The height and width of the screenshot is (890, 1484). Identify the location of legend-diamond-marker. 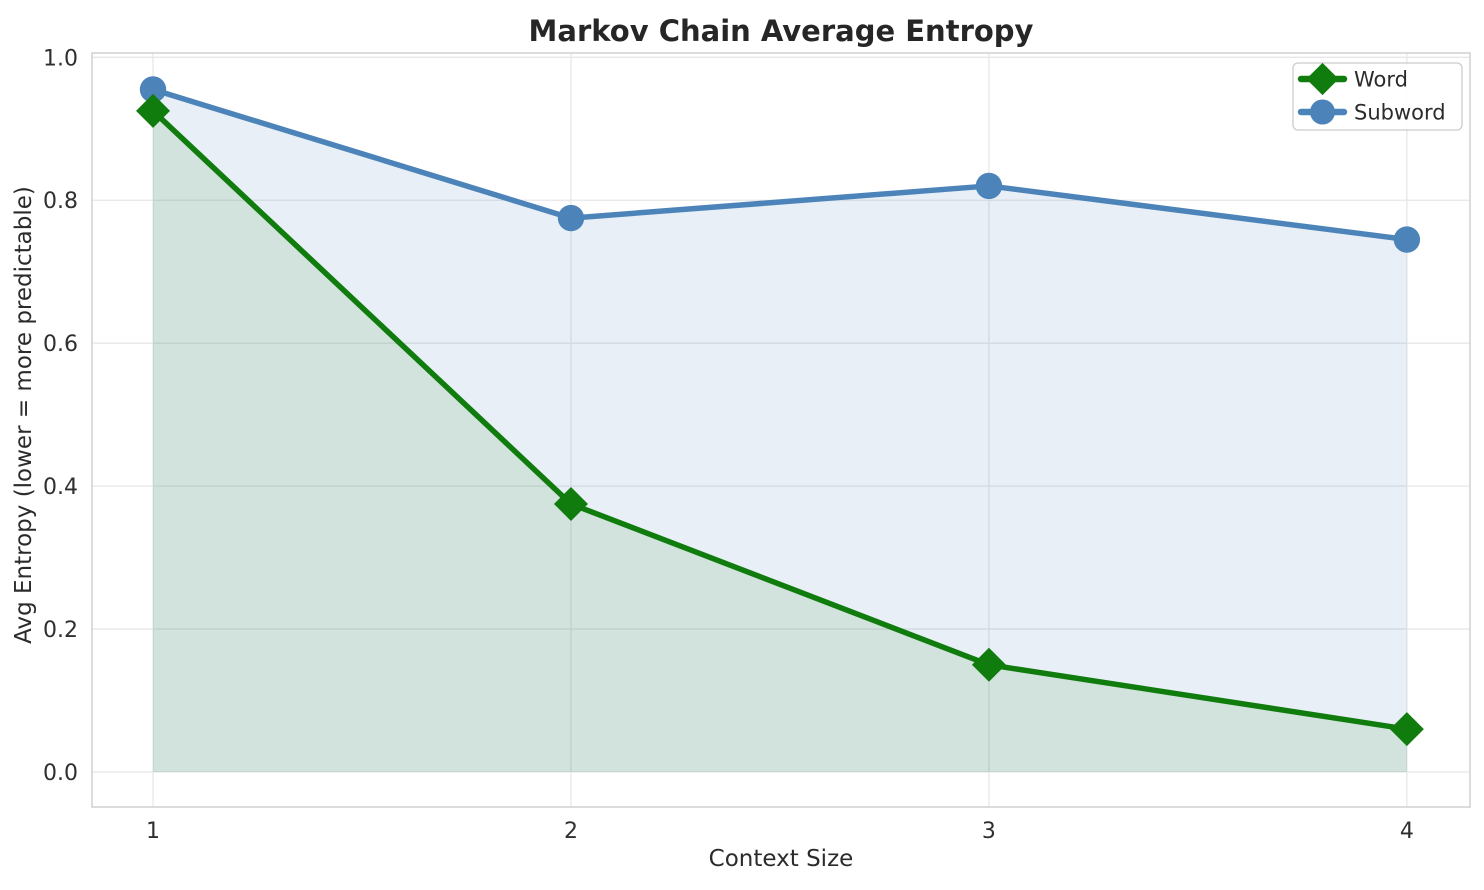
(1322, 79).